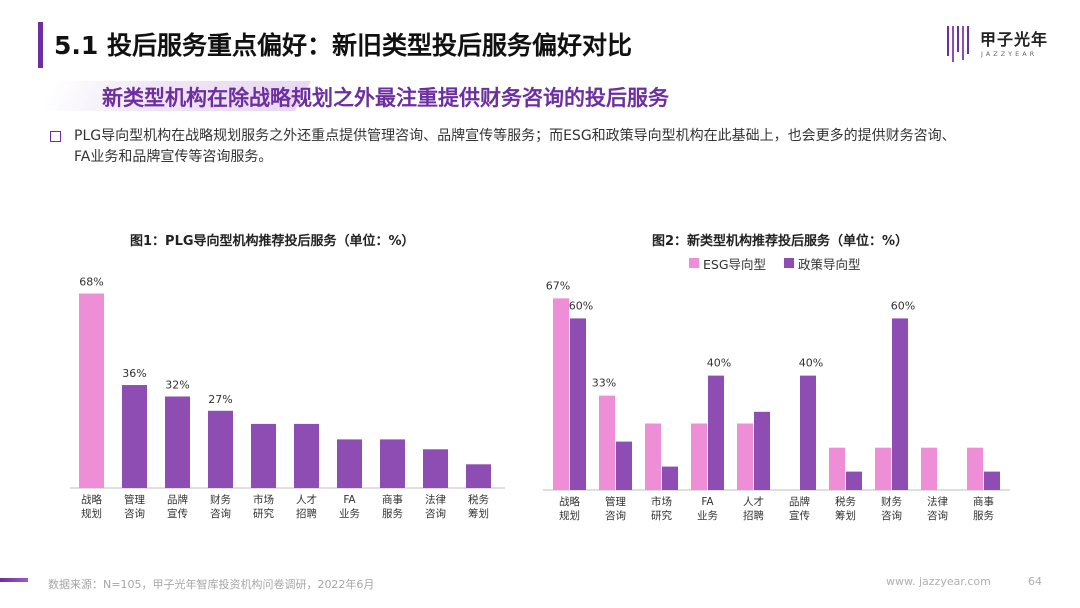 This screenshot has width=1080, height=608. What do you see at coordinates (615, 501) in the screenshot?
I see `chart2-tick-label: 管理` at bounding box center [615, 501].